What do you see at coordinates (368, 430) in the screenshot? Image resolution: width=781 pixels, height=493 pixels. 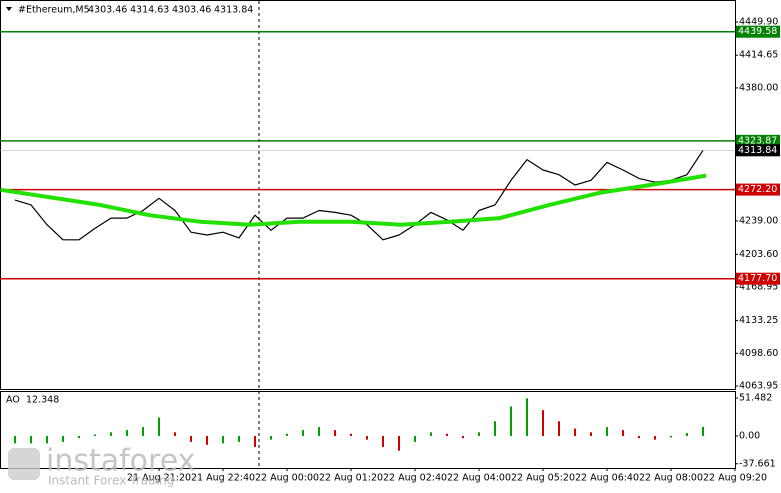 I see `ao-panel` at bounding box center [368, 430].